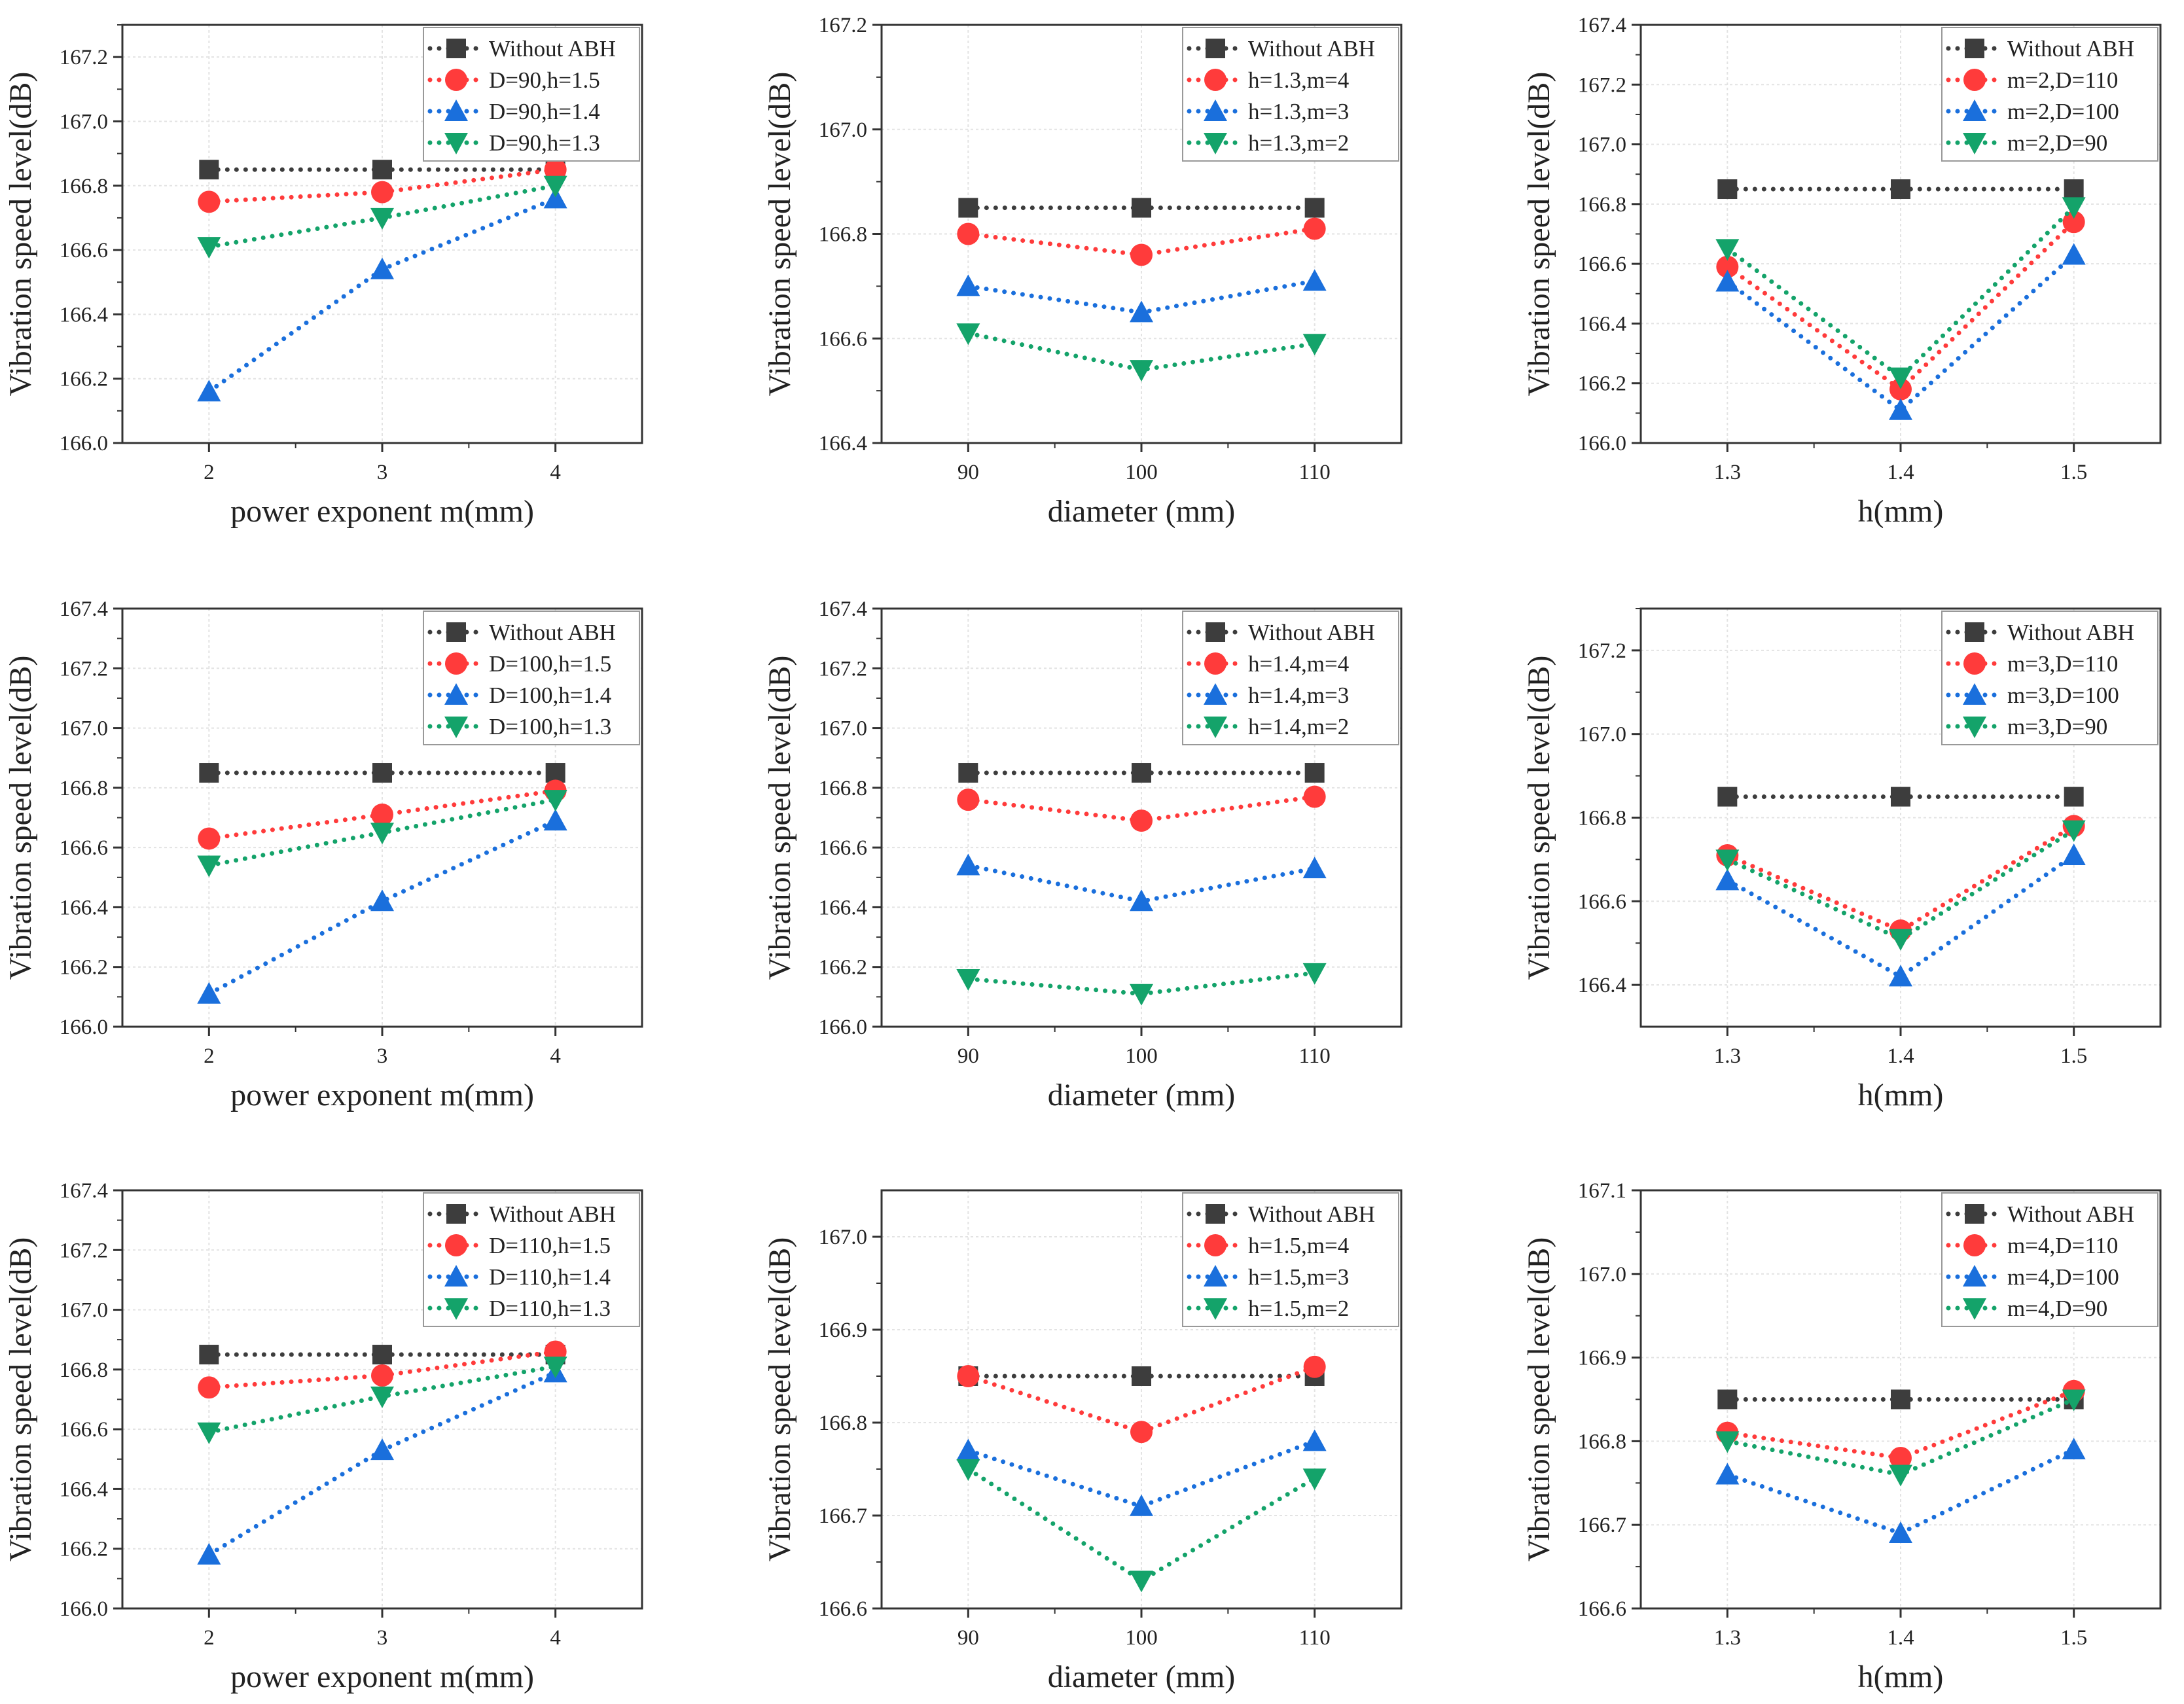 The height and width of the screenshot is (1704, 2184). Describe the element at coordinates (209, 1056) in the screenshot. I see `x-tick-label: 2` at that location.